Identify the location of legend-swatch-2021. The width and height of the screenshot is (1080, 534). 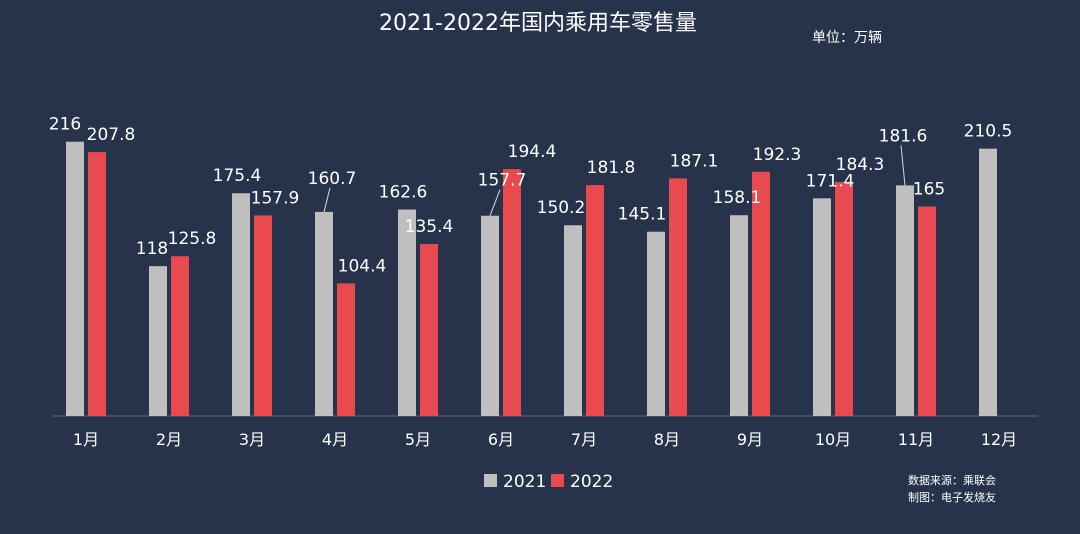
(490, 480).